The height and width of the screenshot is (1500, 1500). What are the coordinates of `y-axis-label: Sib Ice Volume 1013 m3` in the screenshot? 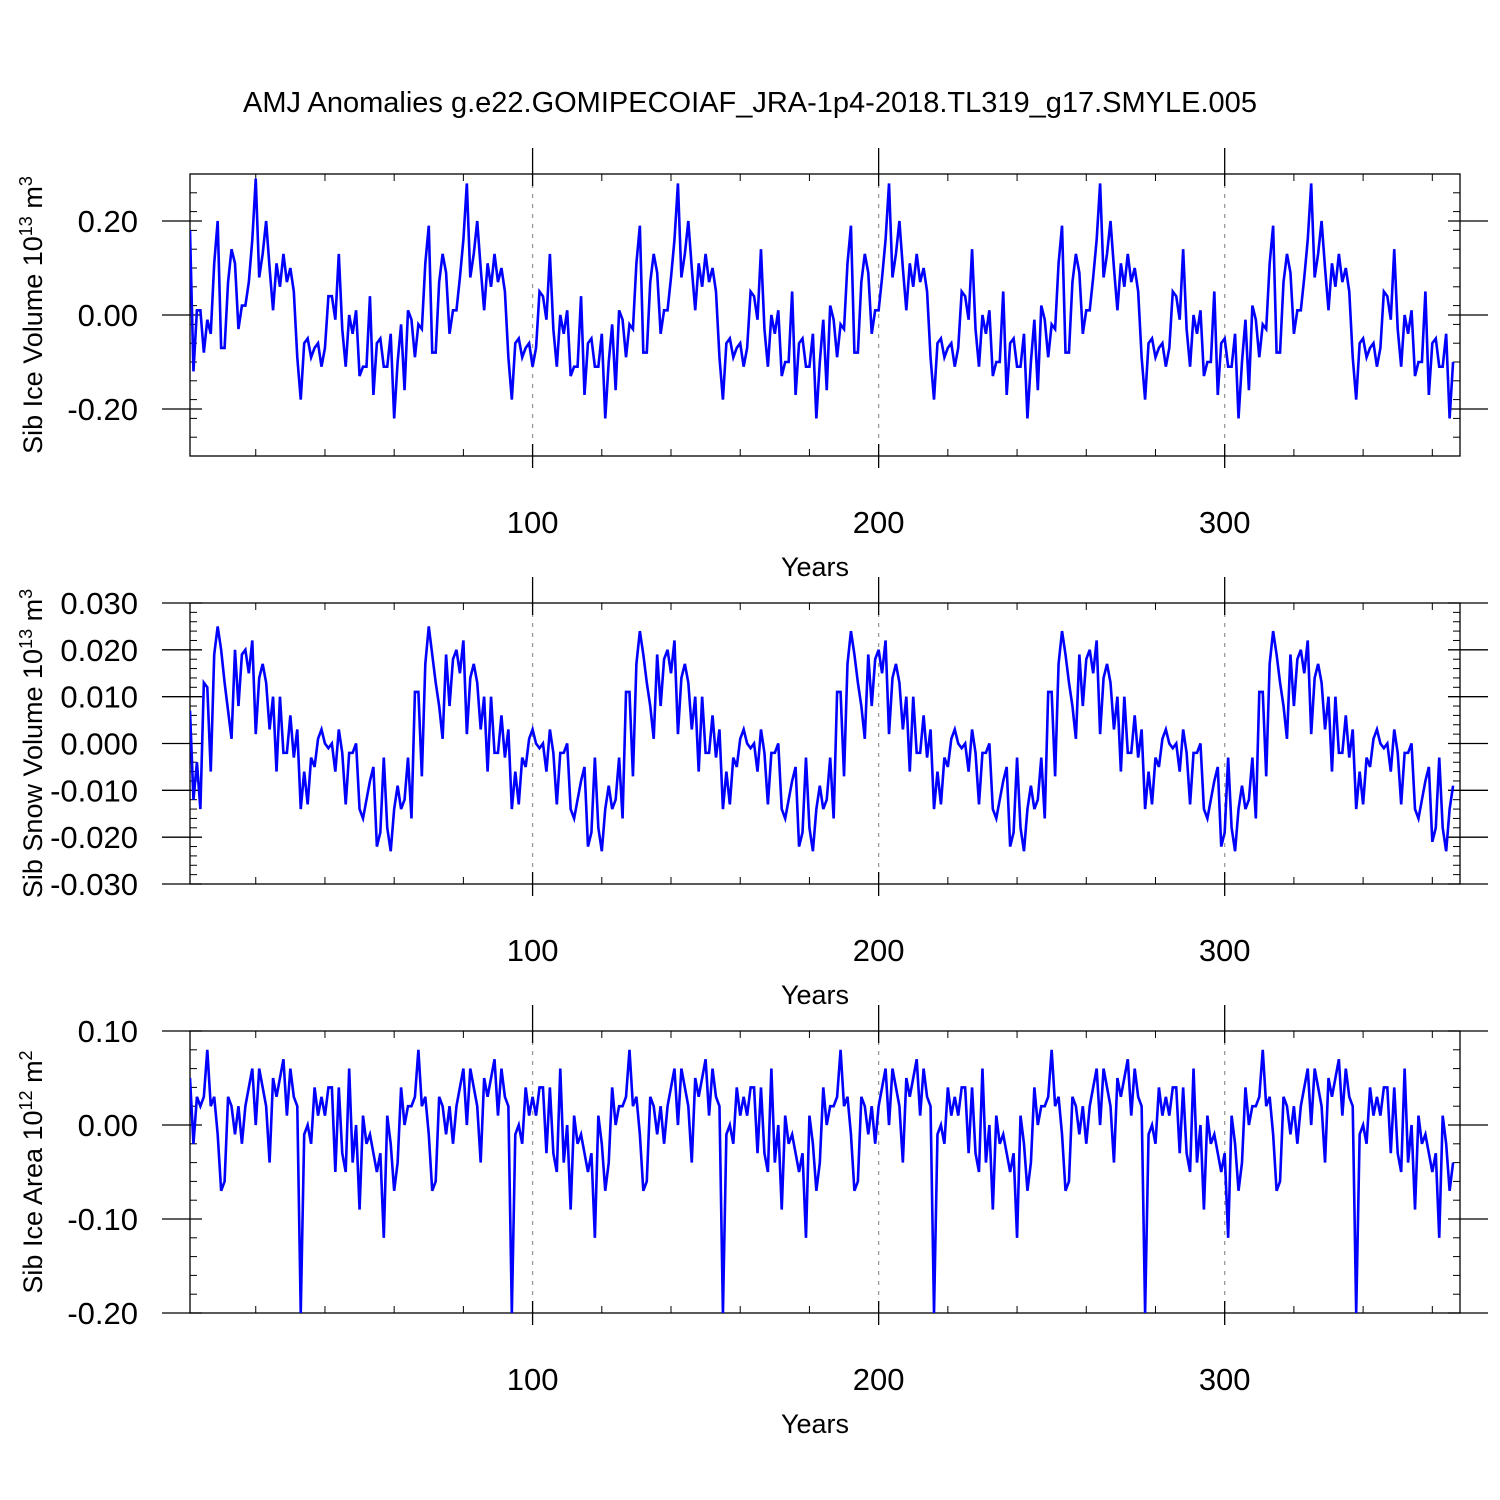 It's located at (32, 315).